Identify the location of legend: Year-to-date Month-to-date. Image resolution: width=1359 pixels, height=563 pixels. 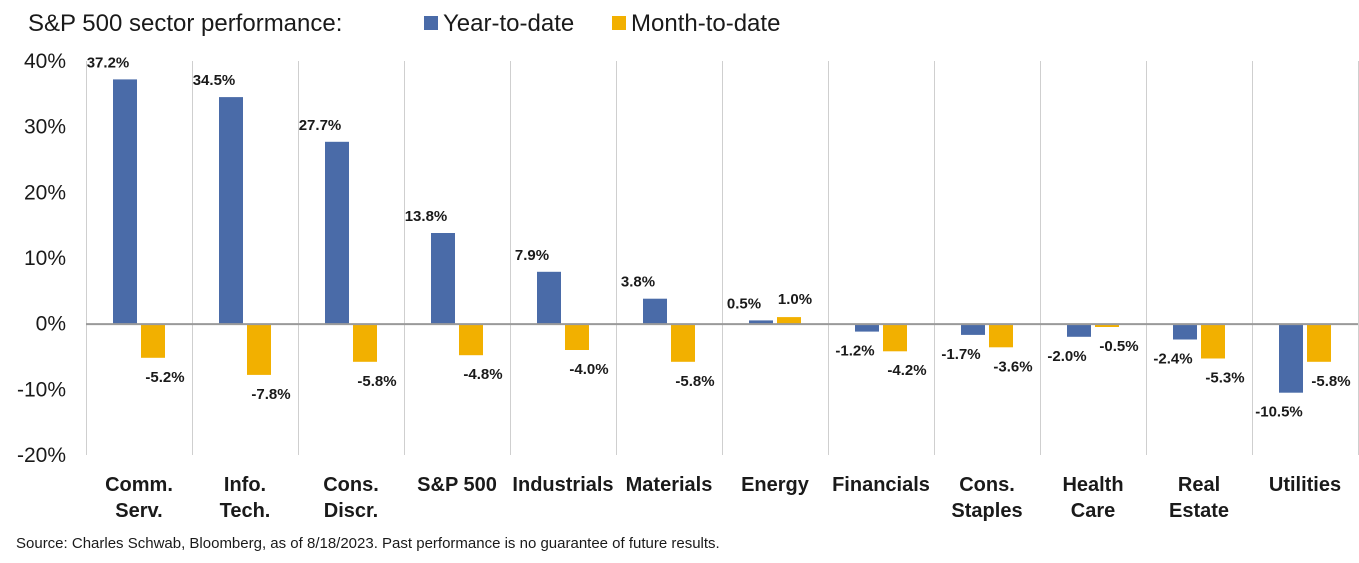
(602, 23).